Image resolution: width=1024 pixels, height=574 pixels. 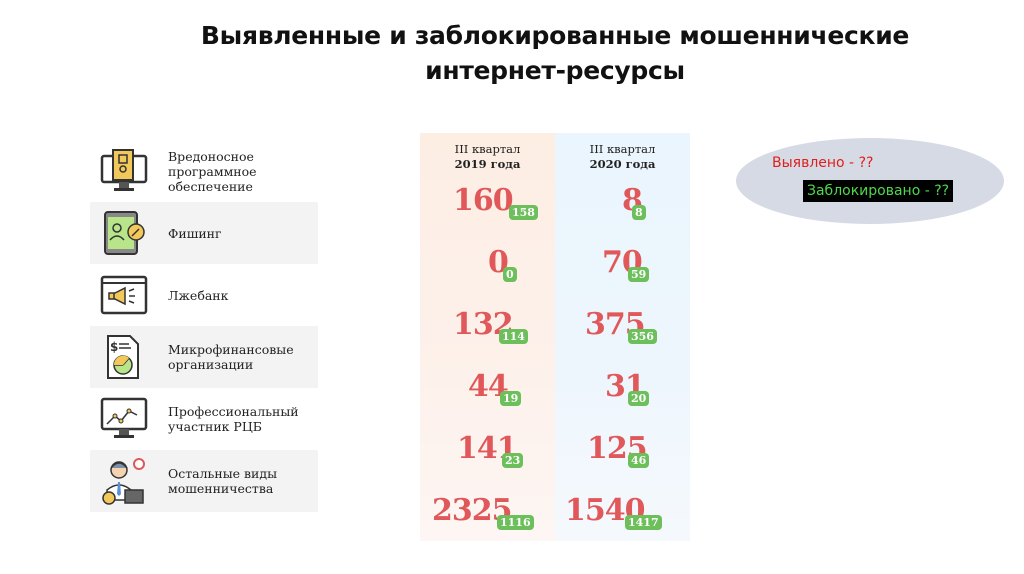 I want to click on microfinance-document-icon: $, so click(x=124, y=357).